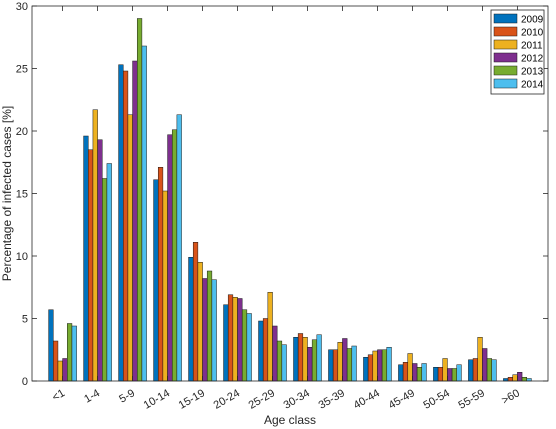  I want to click on legend-swatch-2013, so click(505, 70).